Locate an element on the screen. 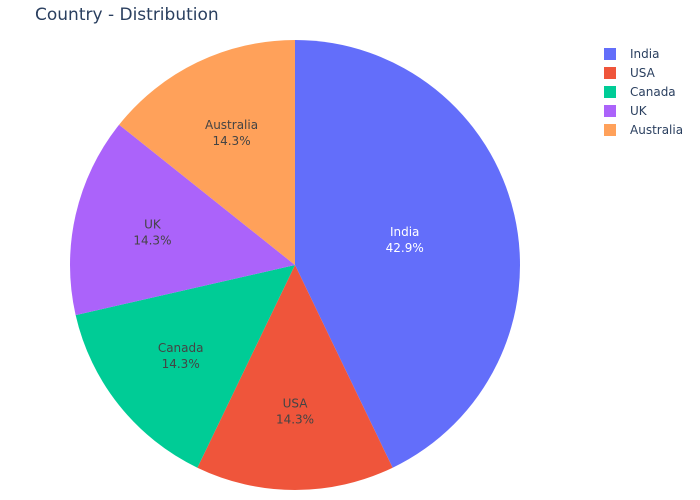 The height and width of the screenshot is (500, 700). slice-label-usa: USA 14.3% is located at coordinates (295, 411).